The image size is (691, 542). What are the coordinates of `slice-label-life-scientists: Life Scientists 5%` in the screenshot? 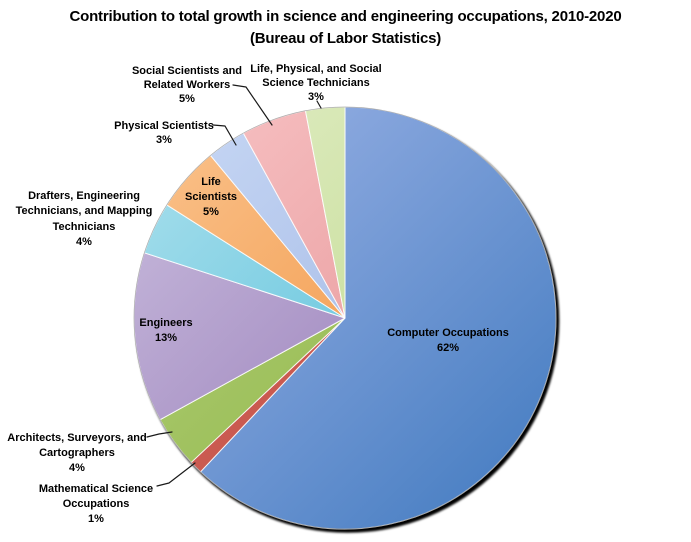 It's located at (211, 197).